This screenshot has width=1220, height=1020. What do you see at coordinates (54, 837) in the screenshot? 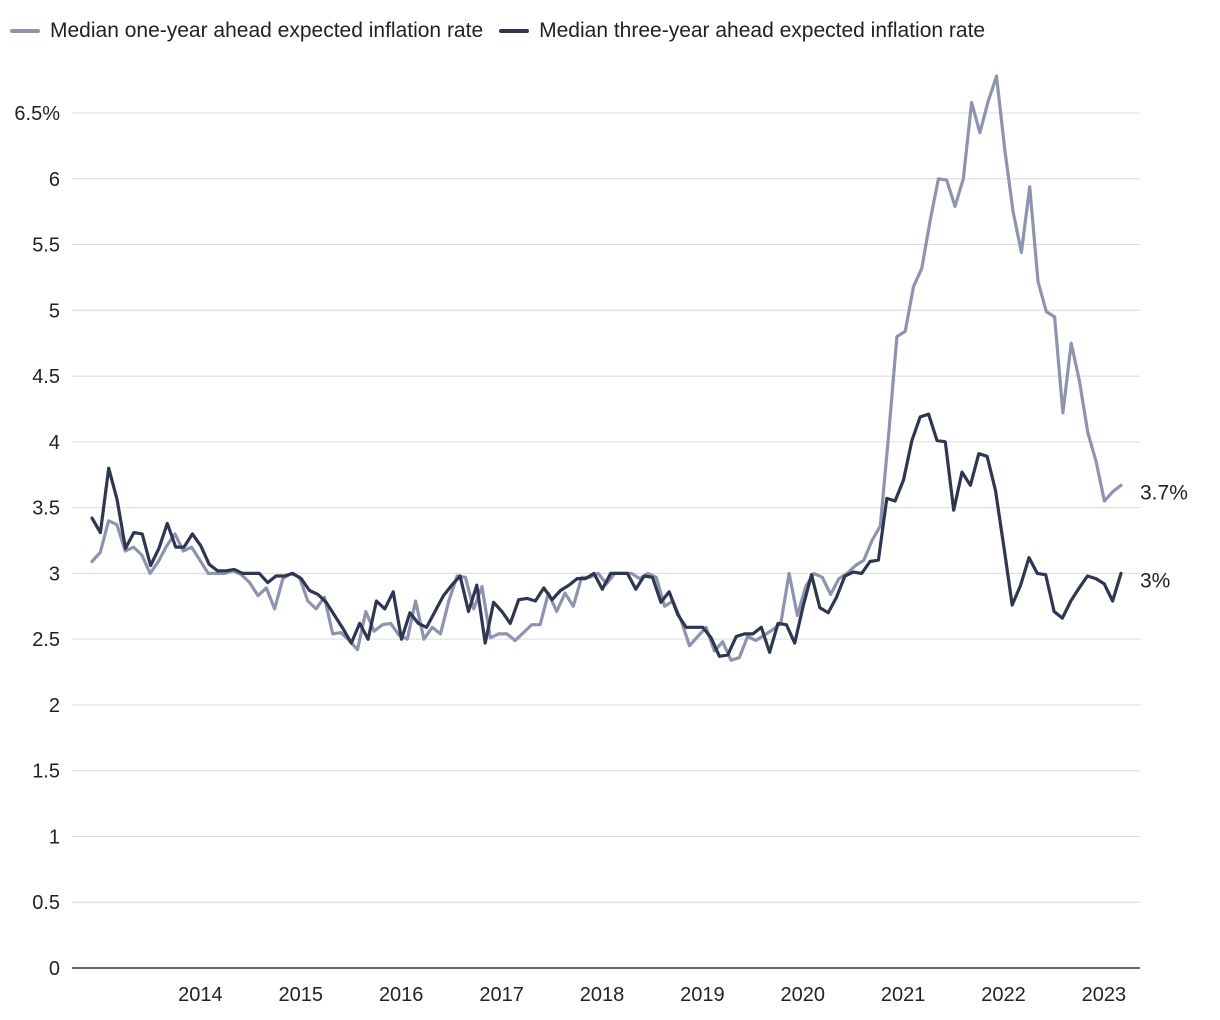
I see `y-tick-label: 1` at bounding box center [54, 837].